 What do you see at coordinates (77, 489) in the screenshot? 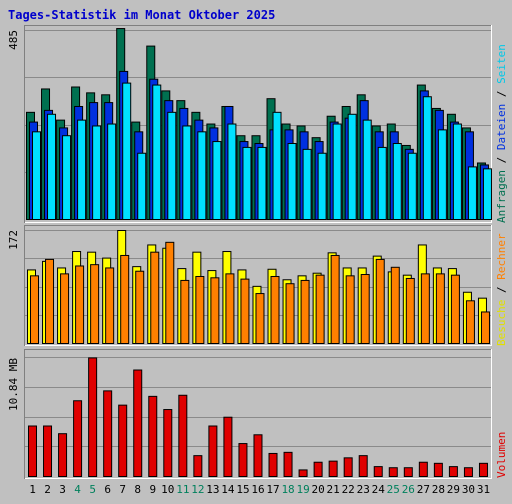
I see `day-label-4: 4` at bounding box center [77, 489].